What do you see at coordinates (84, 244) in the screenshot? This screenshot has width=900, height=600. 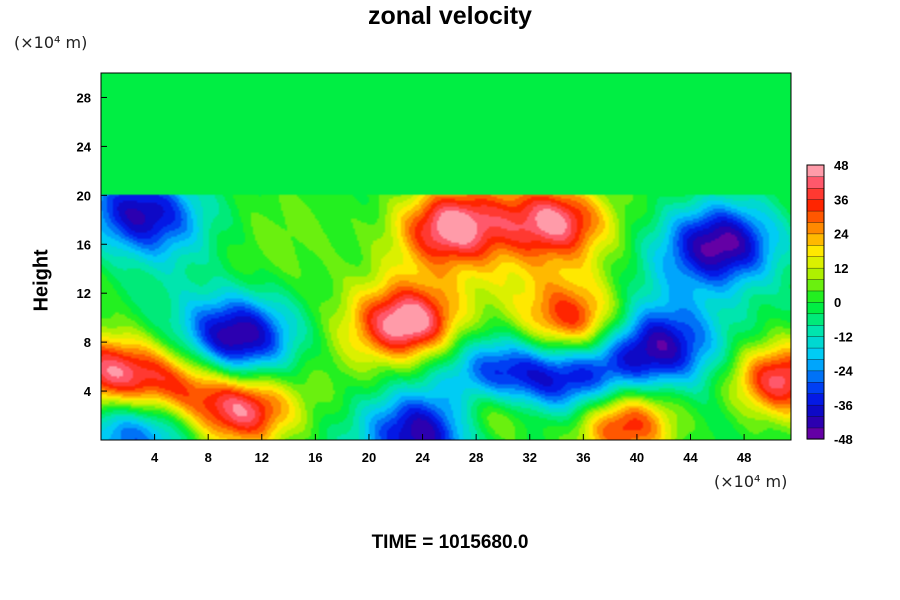 I see `y-tick-label: 16` at bounding box center [84, 244].